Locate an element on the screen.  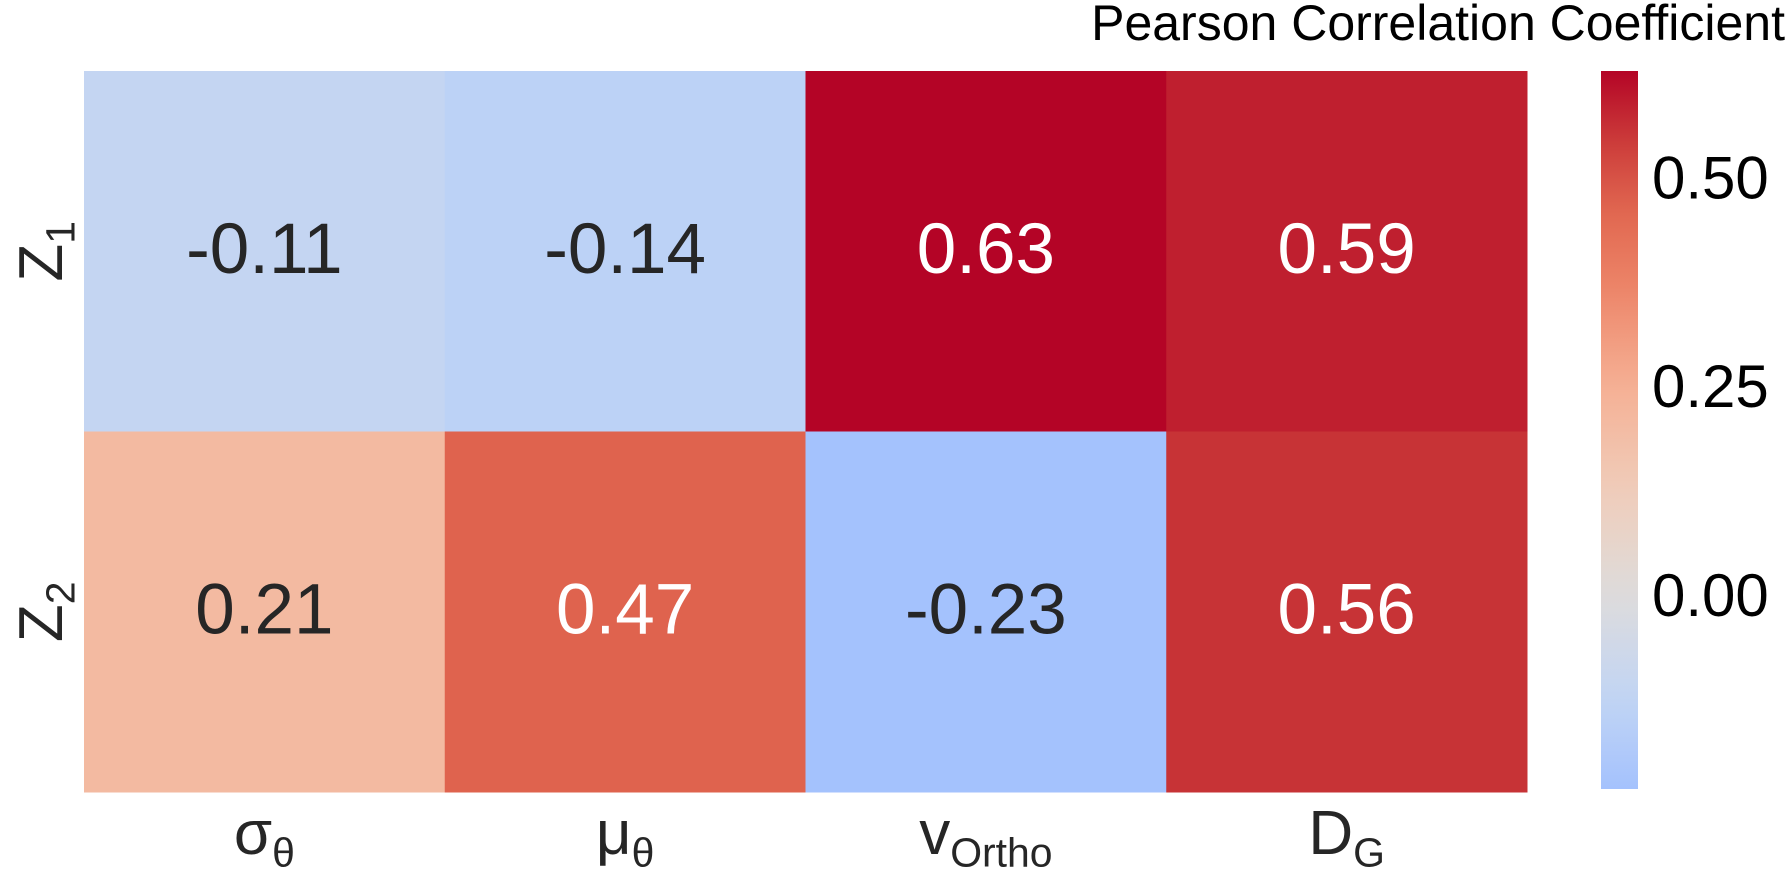
cell-value: -0.14 is located at coordinates (625, 249).